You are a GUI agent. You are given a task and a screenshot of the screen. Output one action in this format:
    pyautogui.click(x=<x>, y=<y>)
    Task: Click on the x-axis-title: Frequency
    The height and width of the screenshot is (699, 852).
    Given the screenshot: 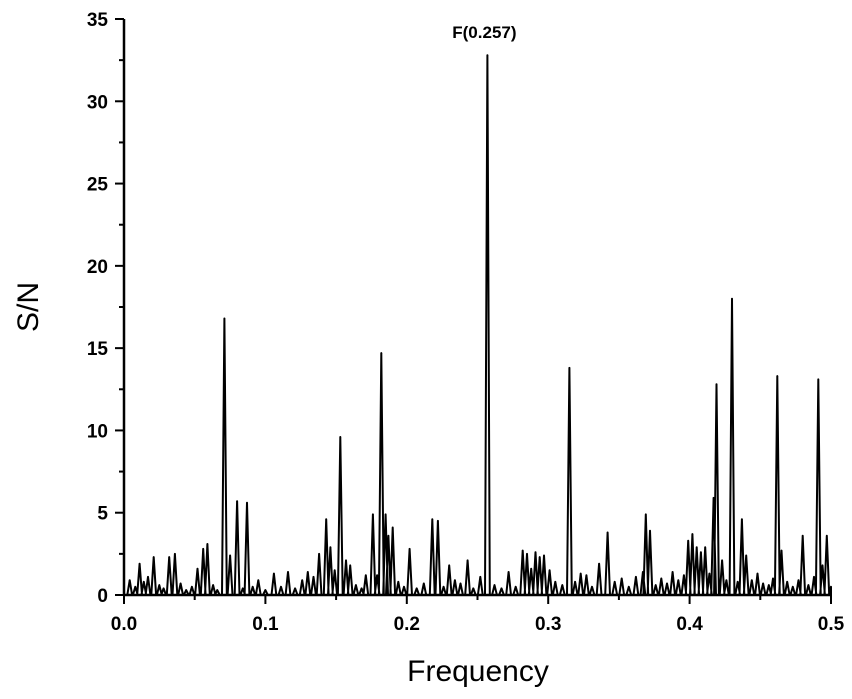 What is the action you would take?
    pyautogui.click(x=478, y=671)
    